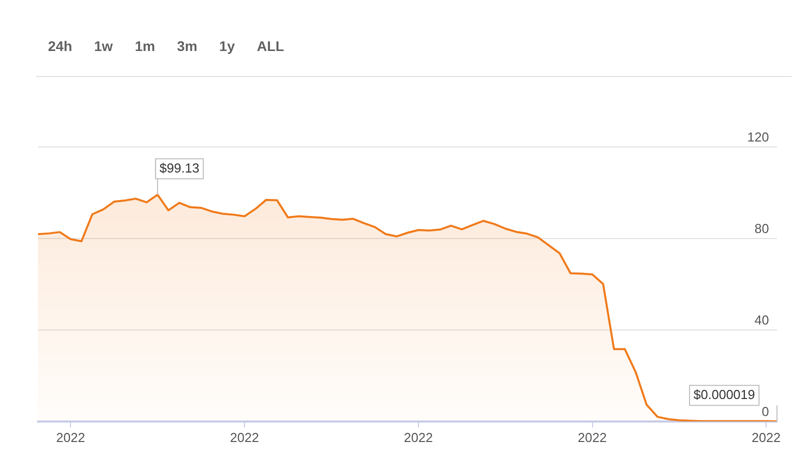  Describe the element at coordinates (227, 46) in the screenshot. I see `text: 1y` at that location.